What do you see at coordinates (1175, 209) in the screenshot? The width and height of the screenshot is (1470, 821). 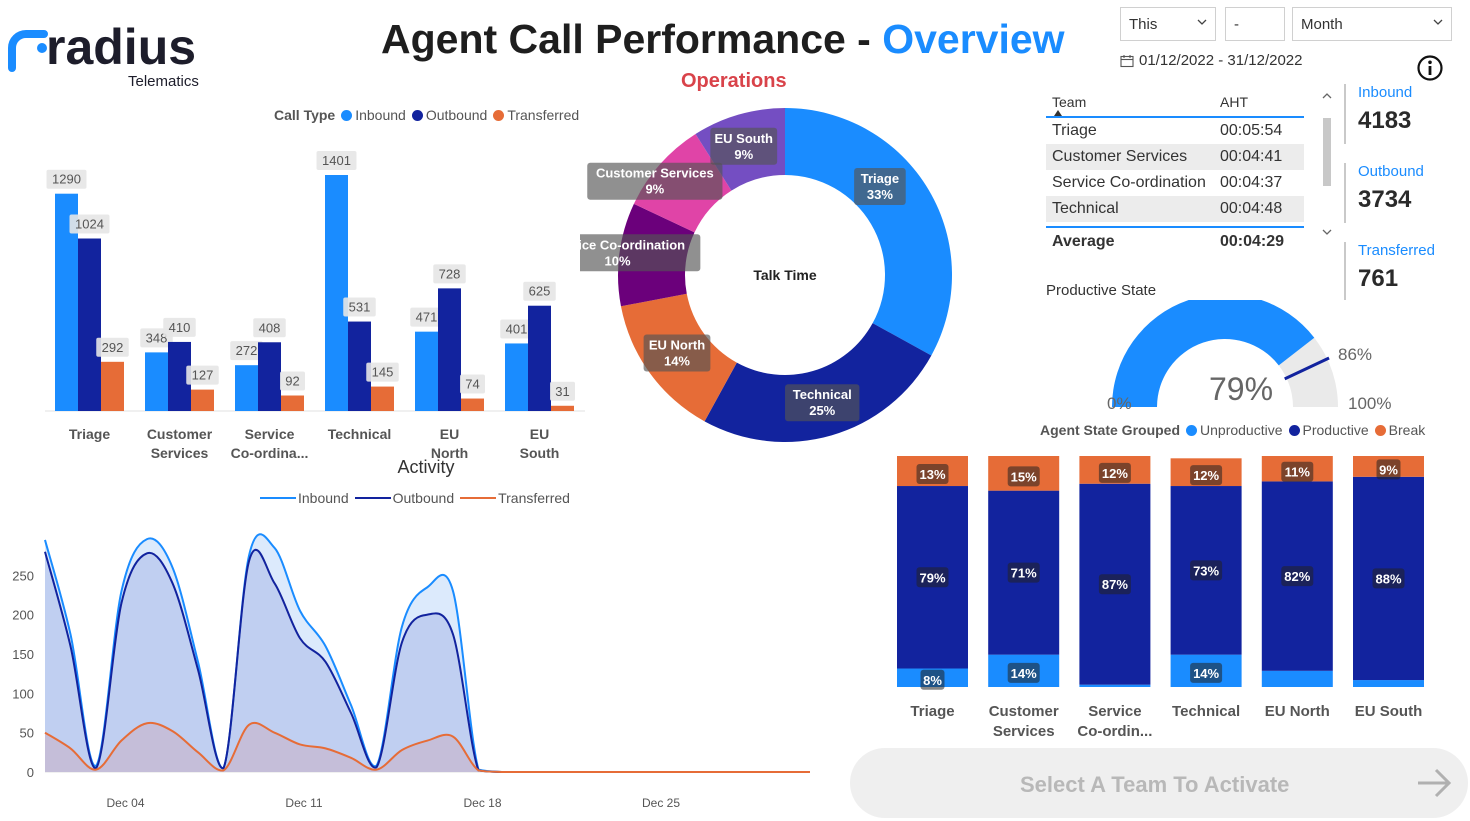 I see `table-row: Technical 00:04:48` at bounding box center [1175, 209].